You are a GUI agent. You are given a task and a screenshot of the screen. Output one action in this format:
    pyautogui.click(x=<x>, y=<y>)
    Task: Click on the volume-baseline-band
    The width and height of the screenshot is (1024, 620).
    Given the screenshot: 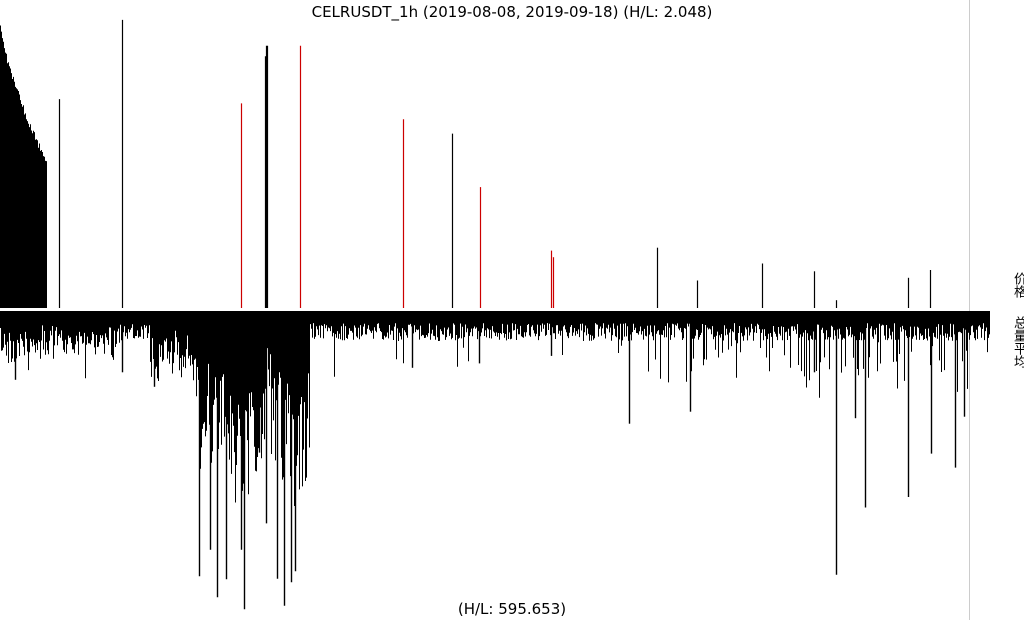 What is the action you would take?
    pyautogui.click(x=495, y=315)
    